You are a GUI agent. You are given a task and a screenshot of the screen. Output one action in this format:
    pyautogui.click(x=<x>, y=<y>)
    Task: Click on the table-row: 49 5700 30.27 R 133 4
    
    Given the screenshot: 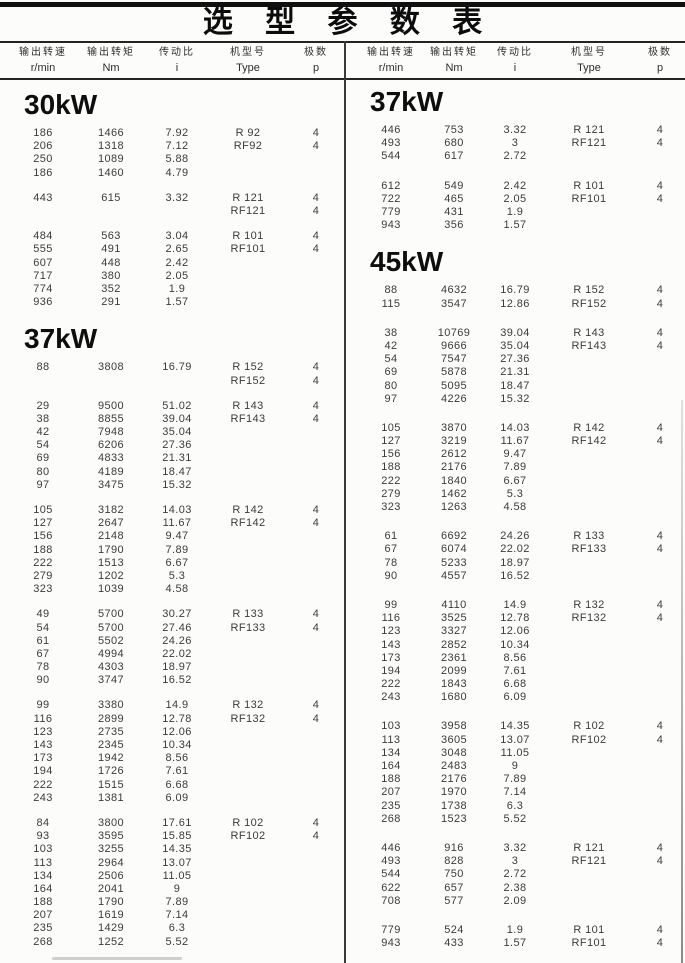 What is the action you would take?
    pyautogui.click(x=172, y=614)
    